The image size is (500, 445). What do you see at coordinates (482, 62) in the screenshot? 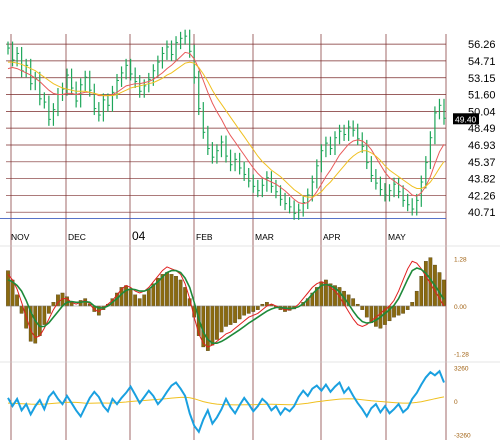
I see `price-tick-label: 54.71` at bounding box center [482, 62].